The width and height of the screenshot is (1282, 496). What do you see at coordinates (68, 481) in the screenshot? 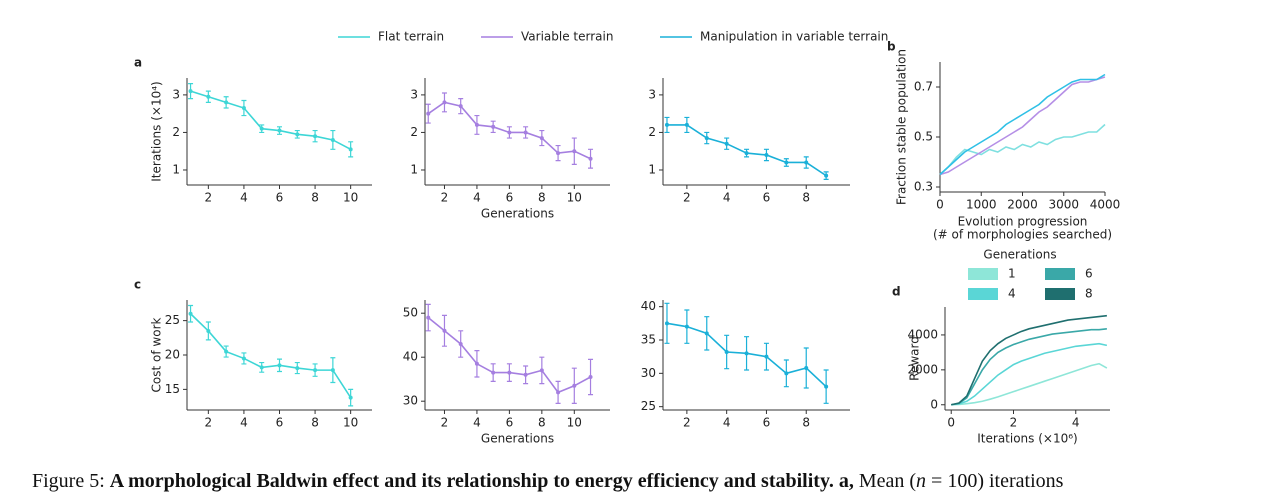
I see `caption-label: Figure 5:` at bounding box center [68, 481].